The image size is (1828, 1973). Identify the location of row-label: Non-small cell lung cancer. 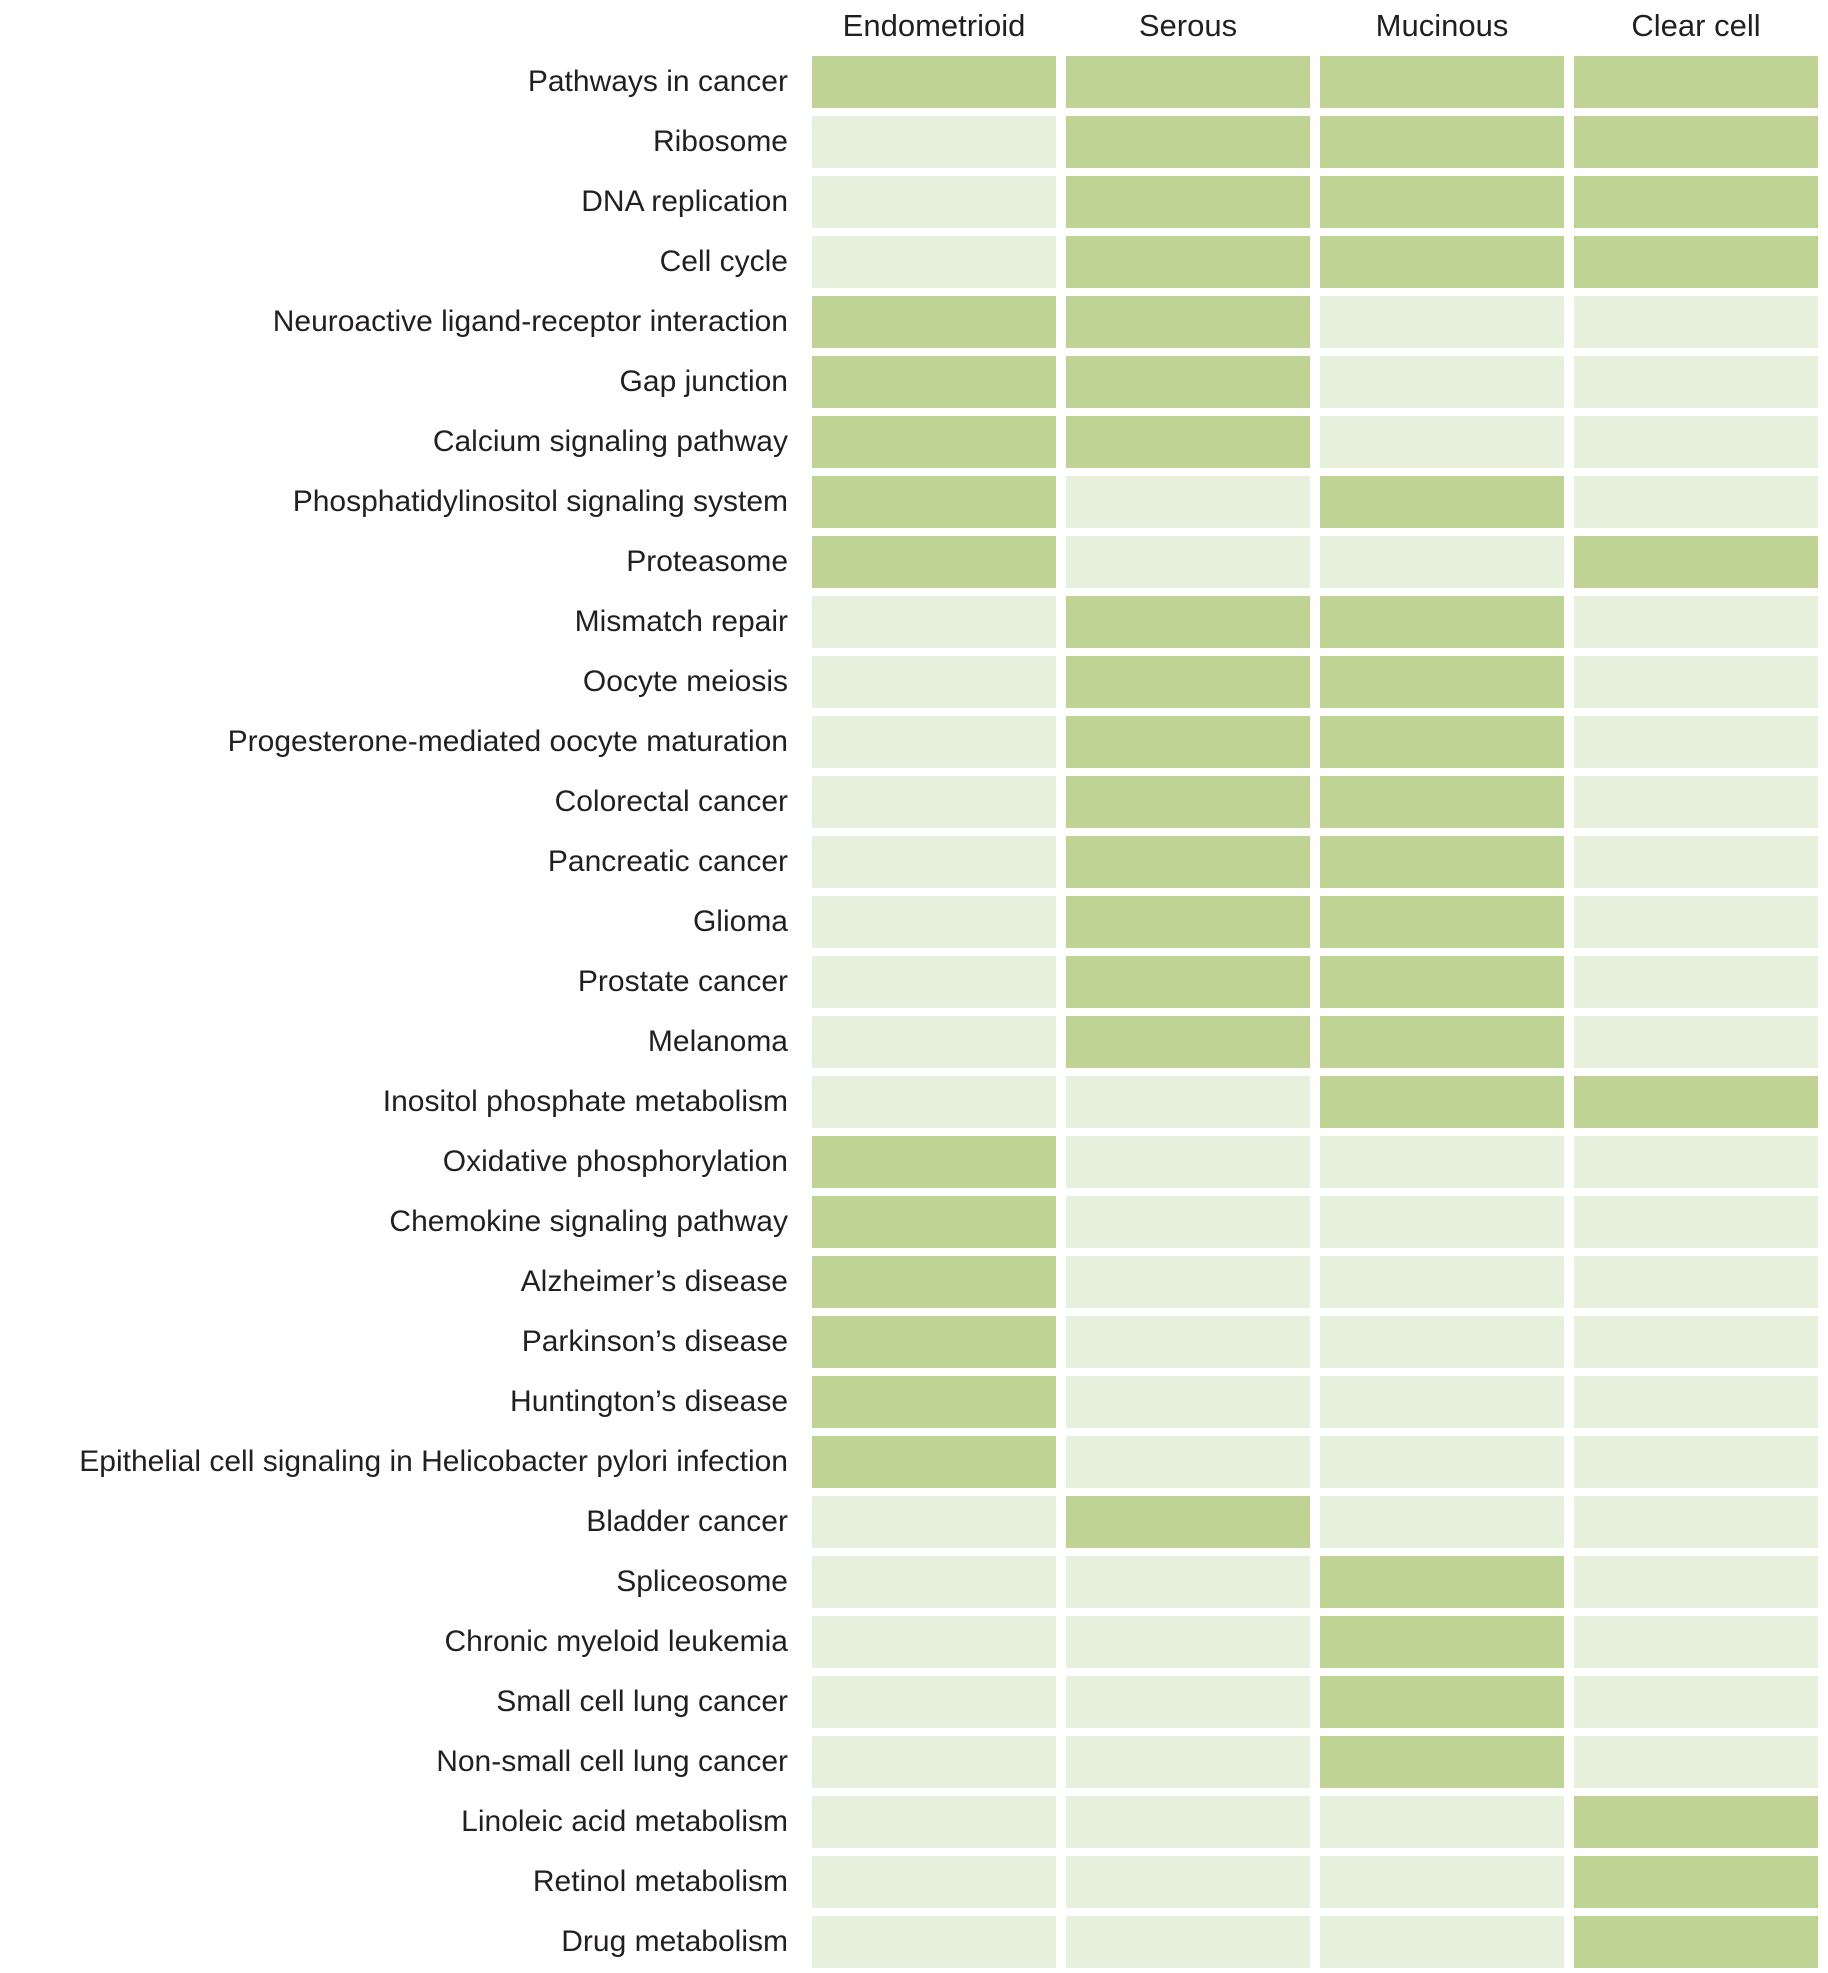
(612, 1761).